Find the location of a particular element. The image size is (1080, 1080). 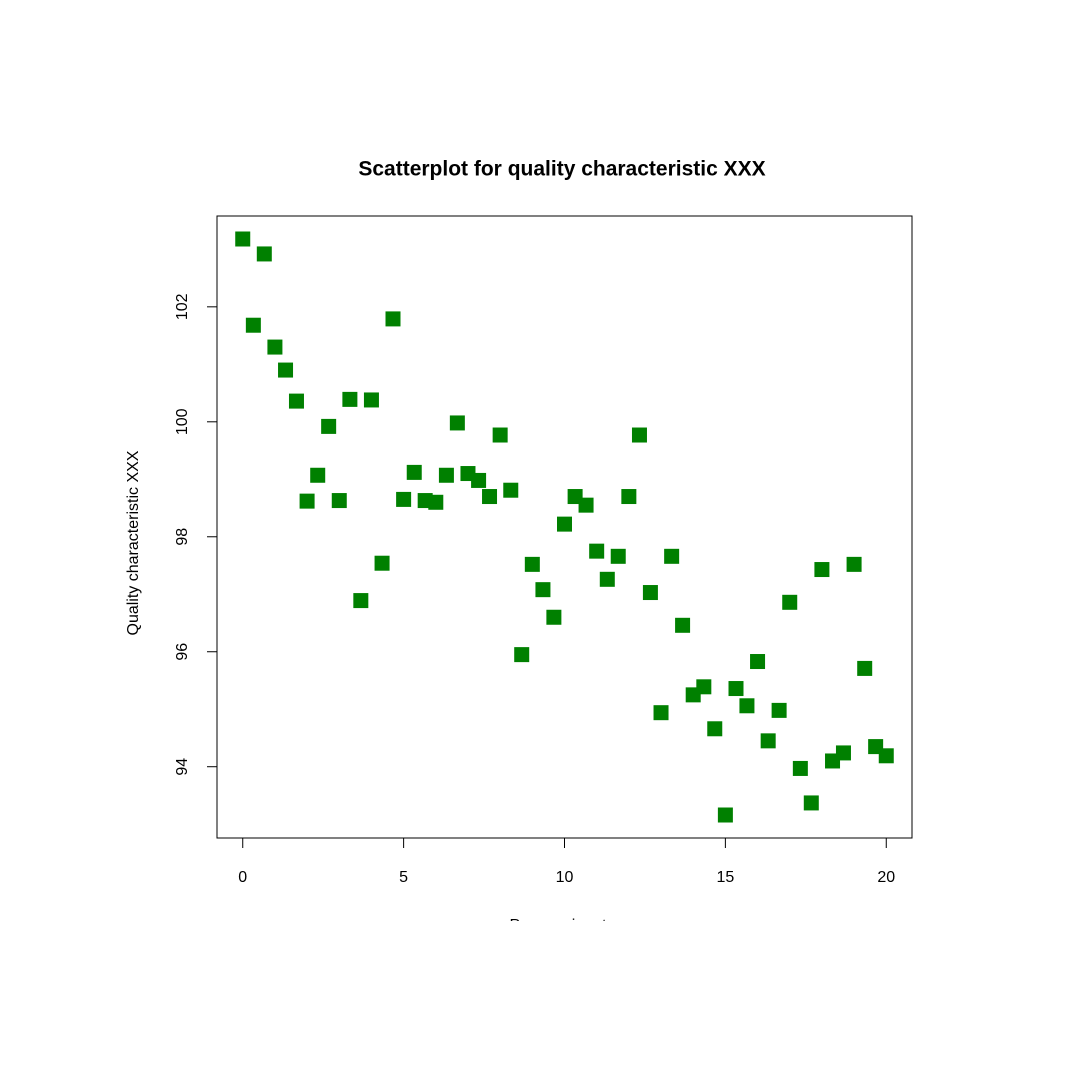

y-tick-label: 102 is located at coordinates (182, 306).